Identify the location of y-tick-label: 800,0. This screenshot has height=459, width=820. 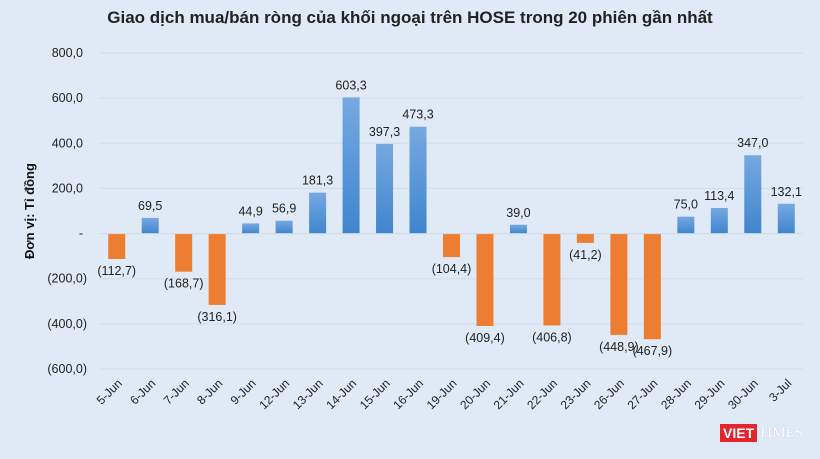
(67, 53).